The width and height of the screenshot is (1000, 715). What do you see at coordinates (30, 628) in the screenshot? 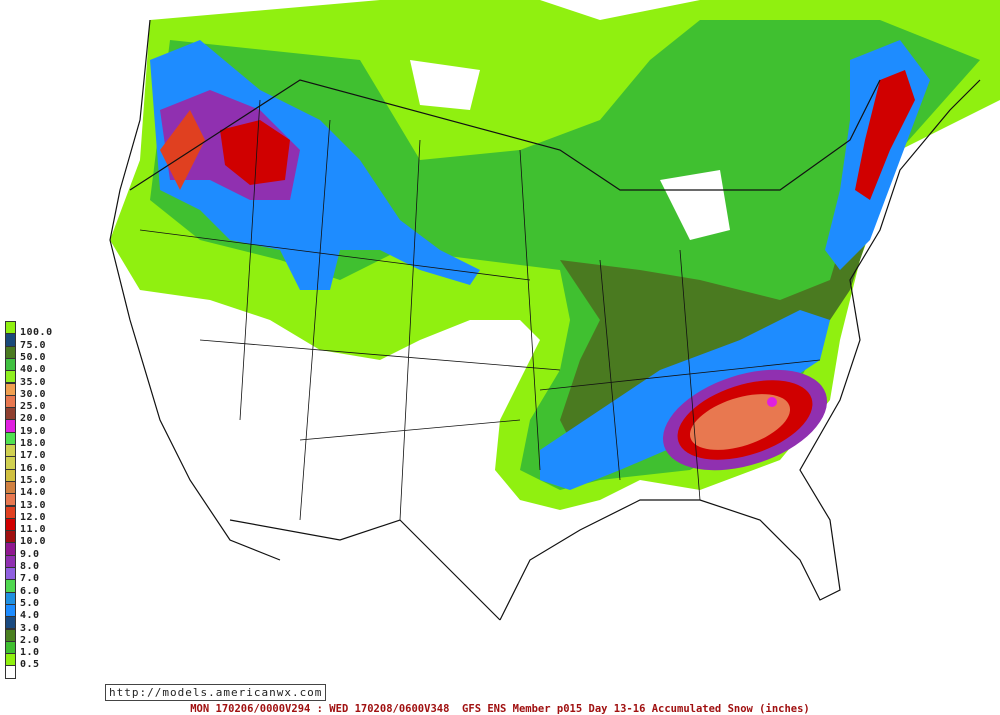
I see `legend-label: 3.0` at bounding box center [30, 628].